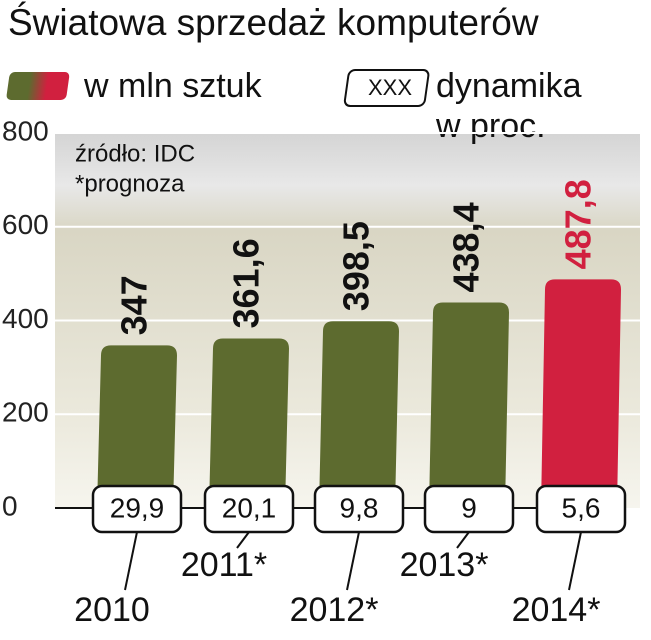 The width and height of the screenshot is (651, 640). I want to click on growth-label: 29,9, so click(137, 507).